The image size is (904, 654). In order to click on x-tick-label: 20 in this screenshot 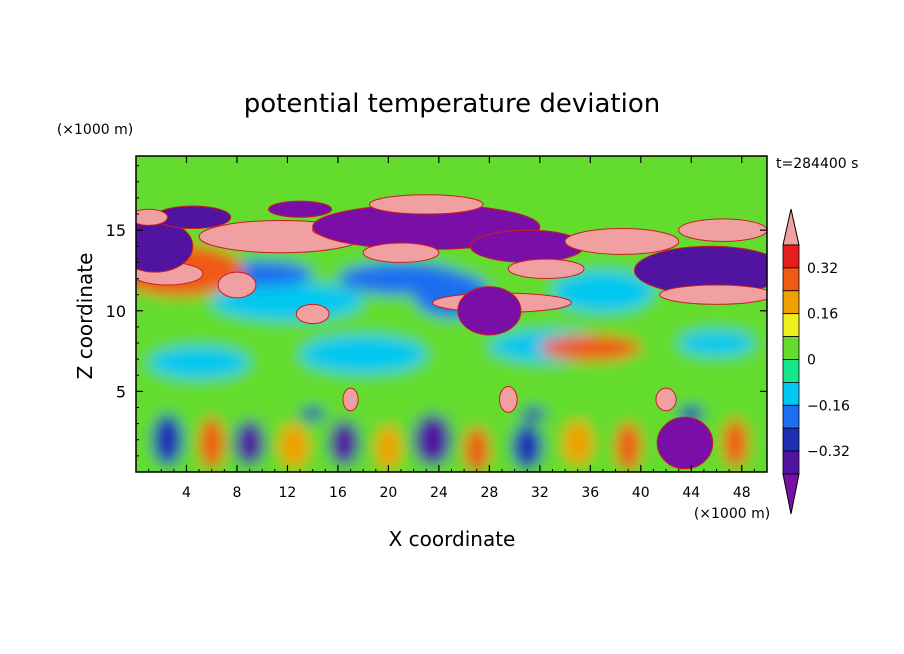, I will do `click(388, 493)`.